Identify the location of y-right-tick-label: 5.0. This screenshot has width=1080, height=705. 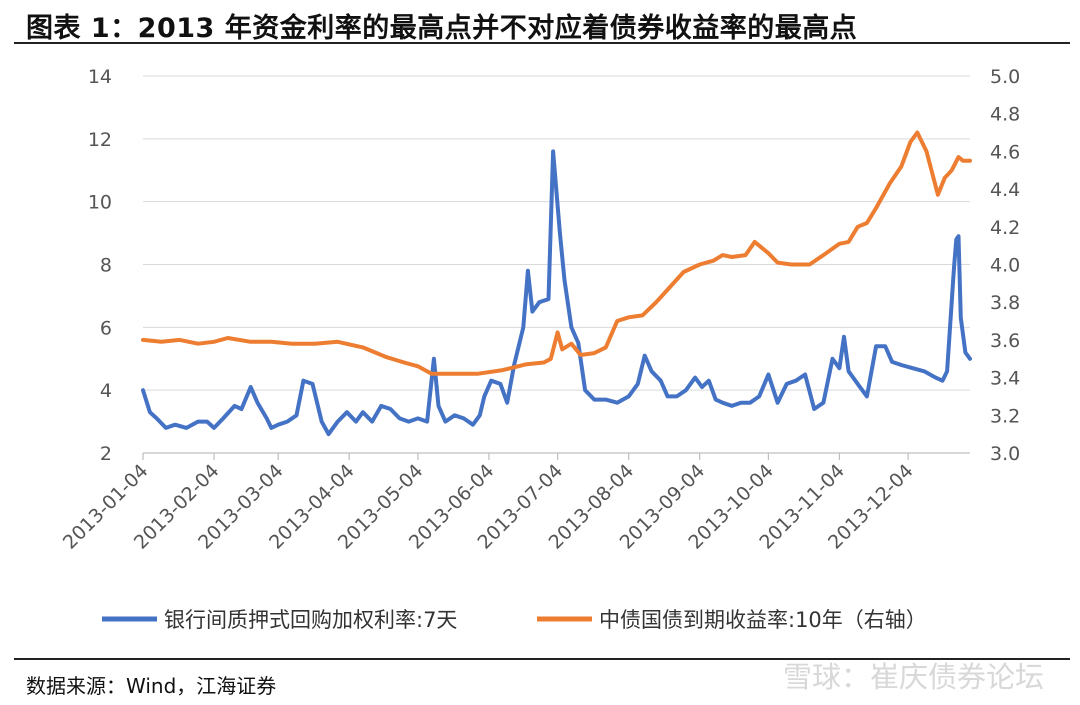
(1005, 77).